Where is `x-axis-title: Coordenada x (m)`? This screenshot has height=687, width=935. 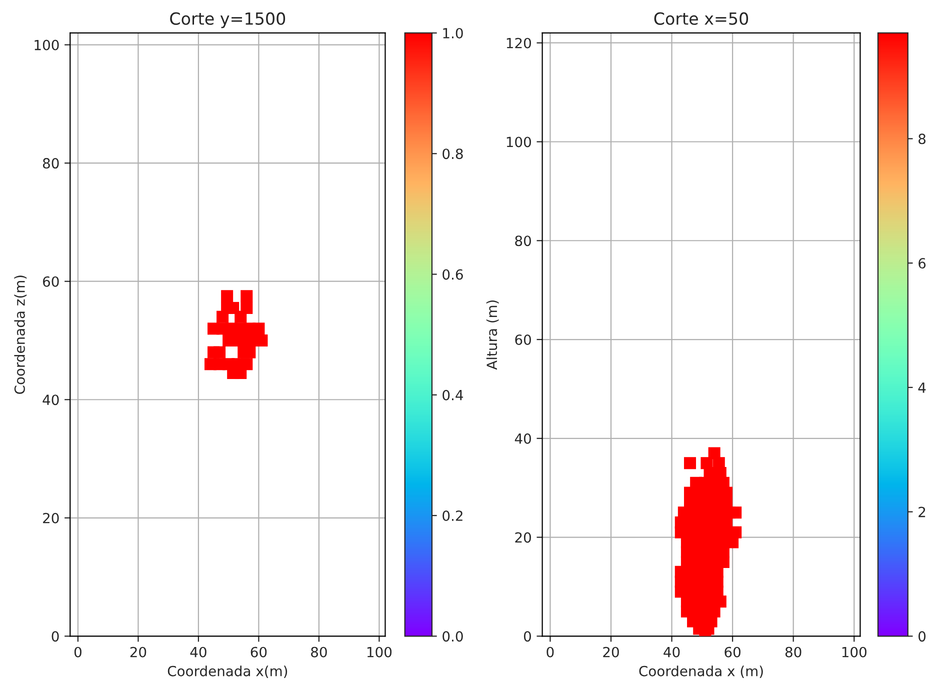 x-axis-title: Coordenada x (m) is located at coordinates (701, 672).